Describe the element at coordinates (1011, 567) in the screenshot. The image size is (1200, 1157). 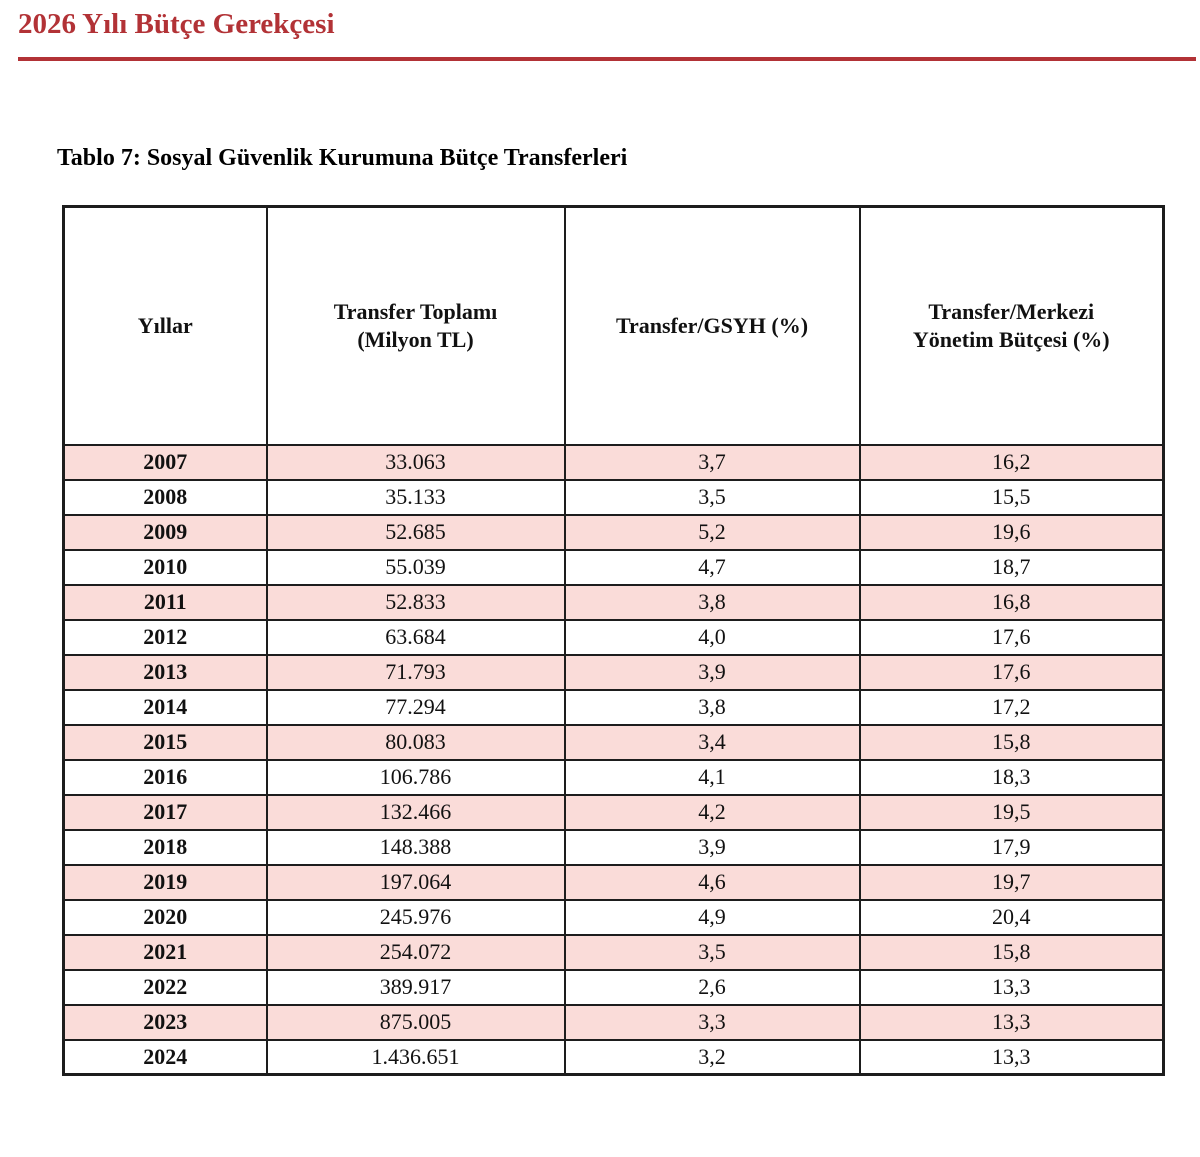
I see `transfer-central-budget-cell: 18,7` at that location.